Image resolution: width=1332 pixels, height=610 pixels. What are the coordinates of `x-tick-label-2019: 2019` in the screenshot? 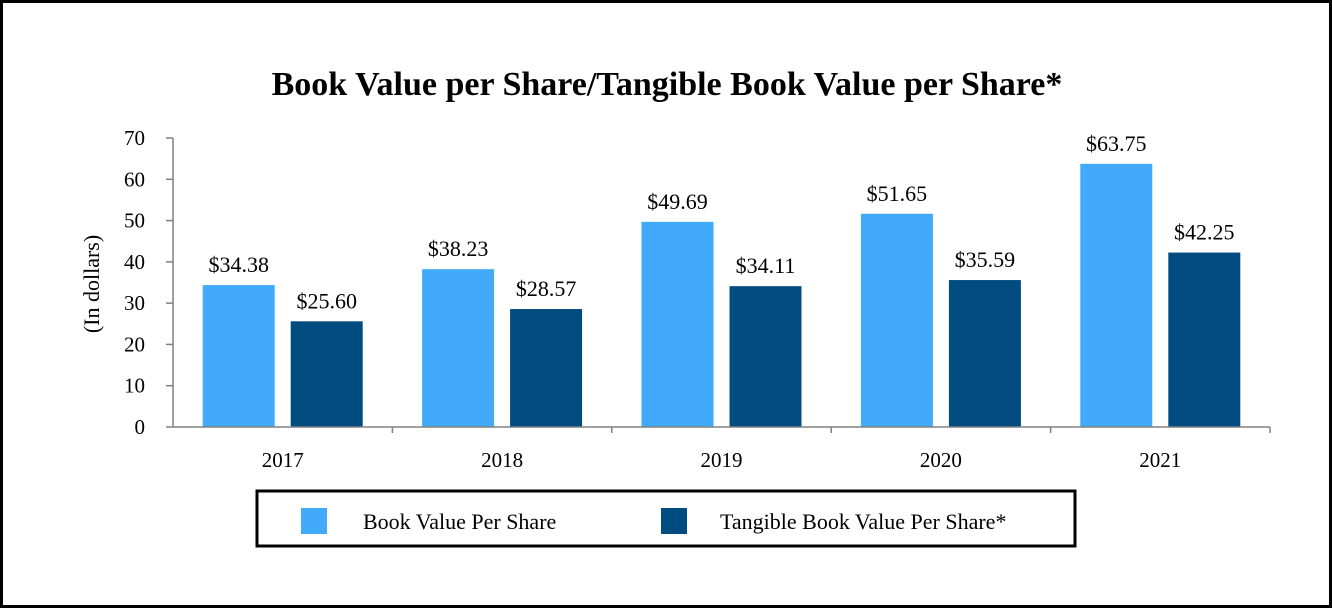 It's located at (722, 460).